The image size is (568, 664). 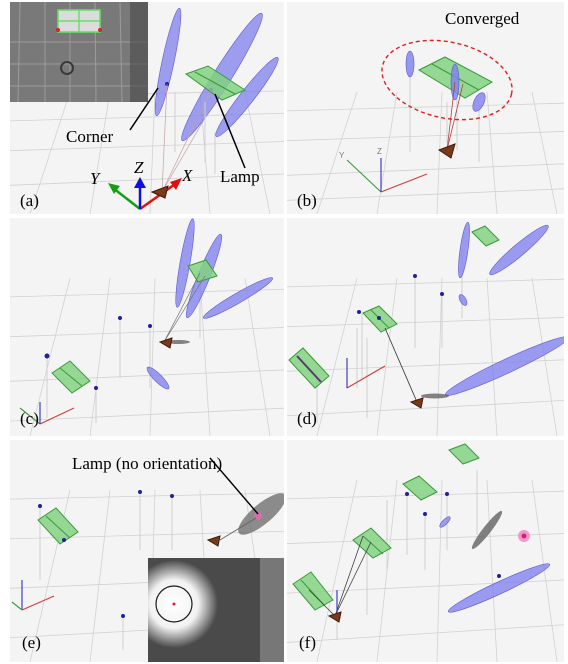 I want to click on panel-b-scene: Y Z, so click(x=425, y=126).